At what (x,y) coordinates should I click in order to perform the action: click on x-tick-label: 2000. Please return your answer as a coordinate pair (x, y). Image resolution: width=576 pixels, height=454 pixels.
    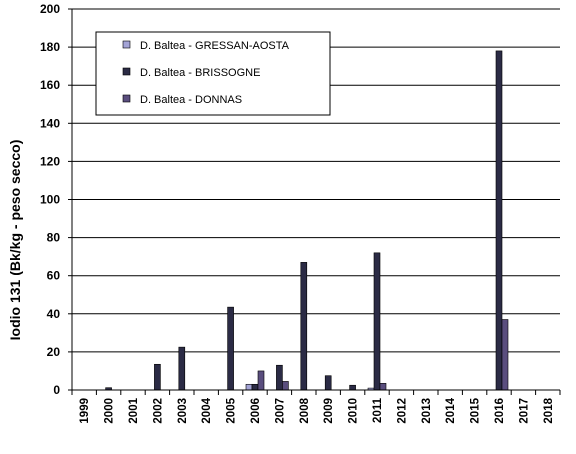
    Looking at the image, I should click on (110, 411).